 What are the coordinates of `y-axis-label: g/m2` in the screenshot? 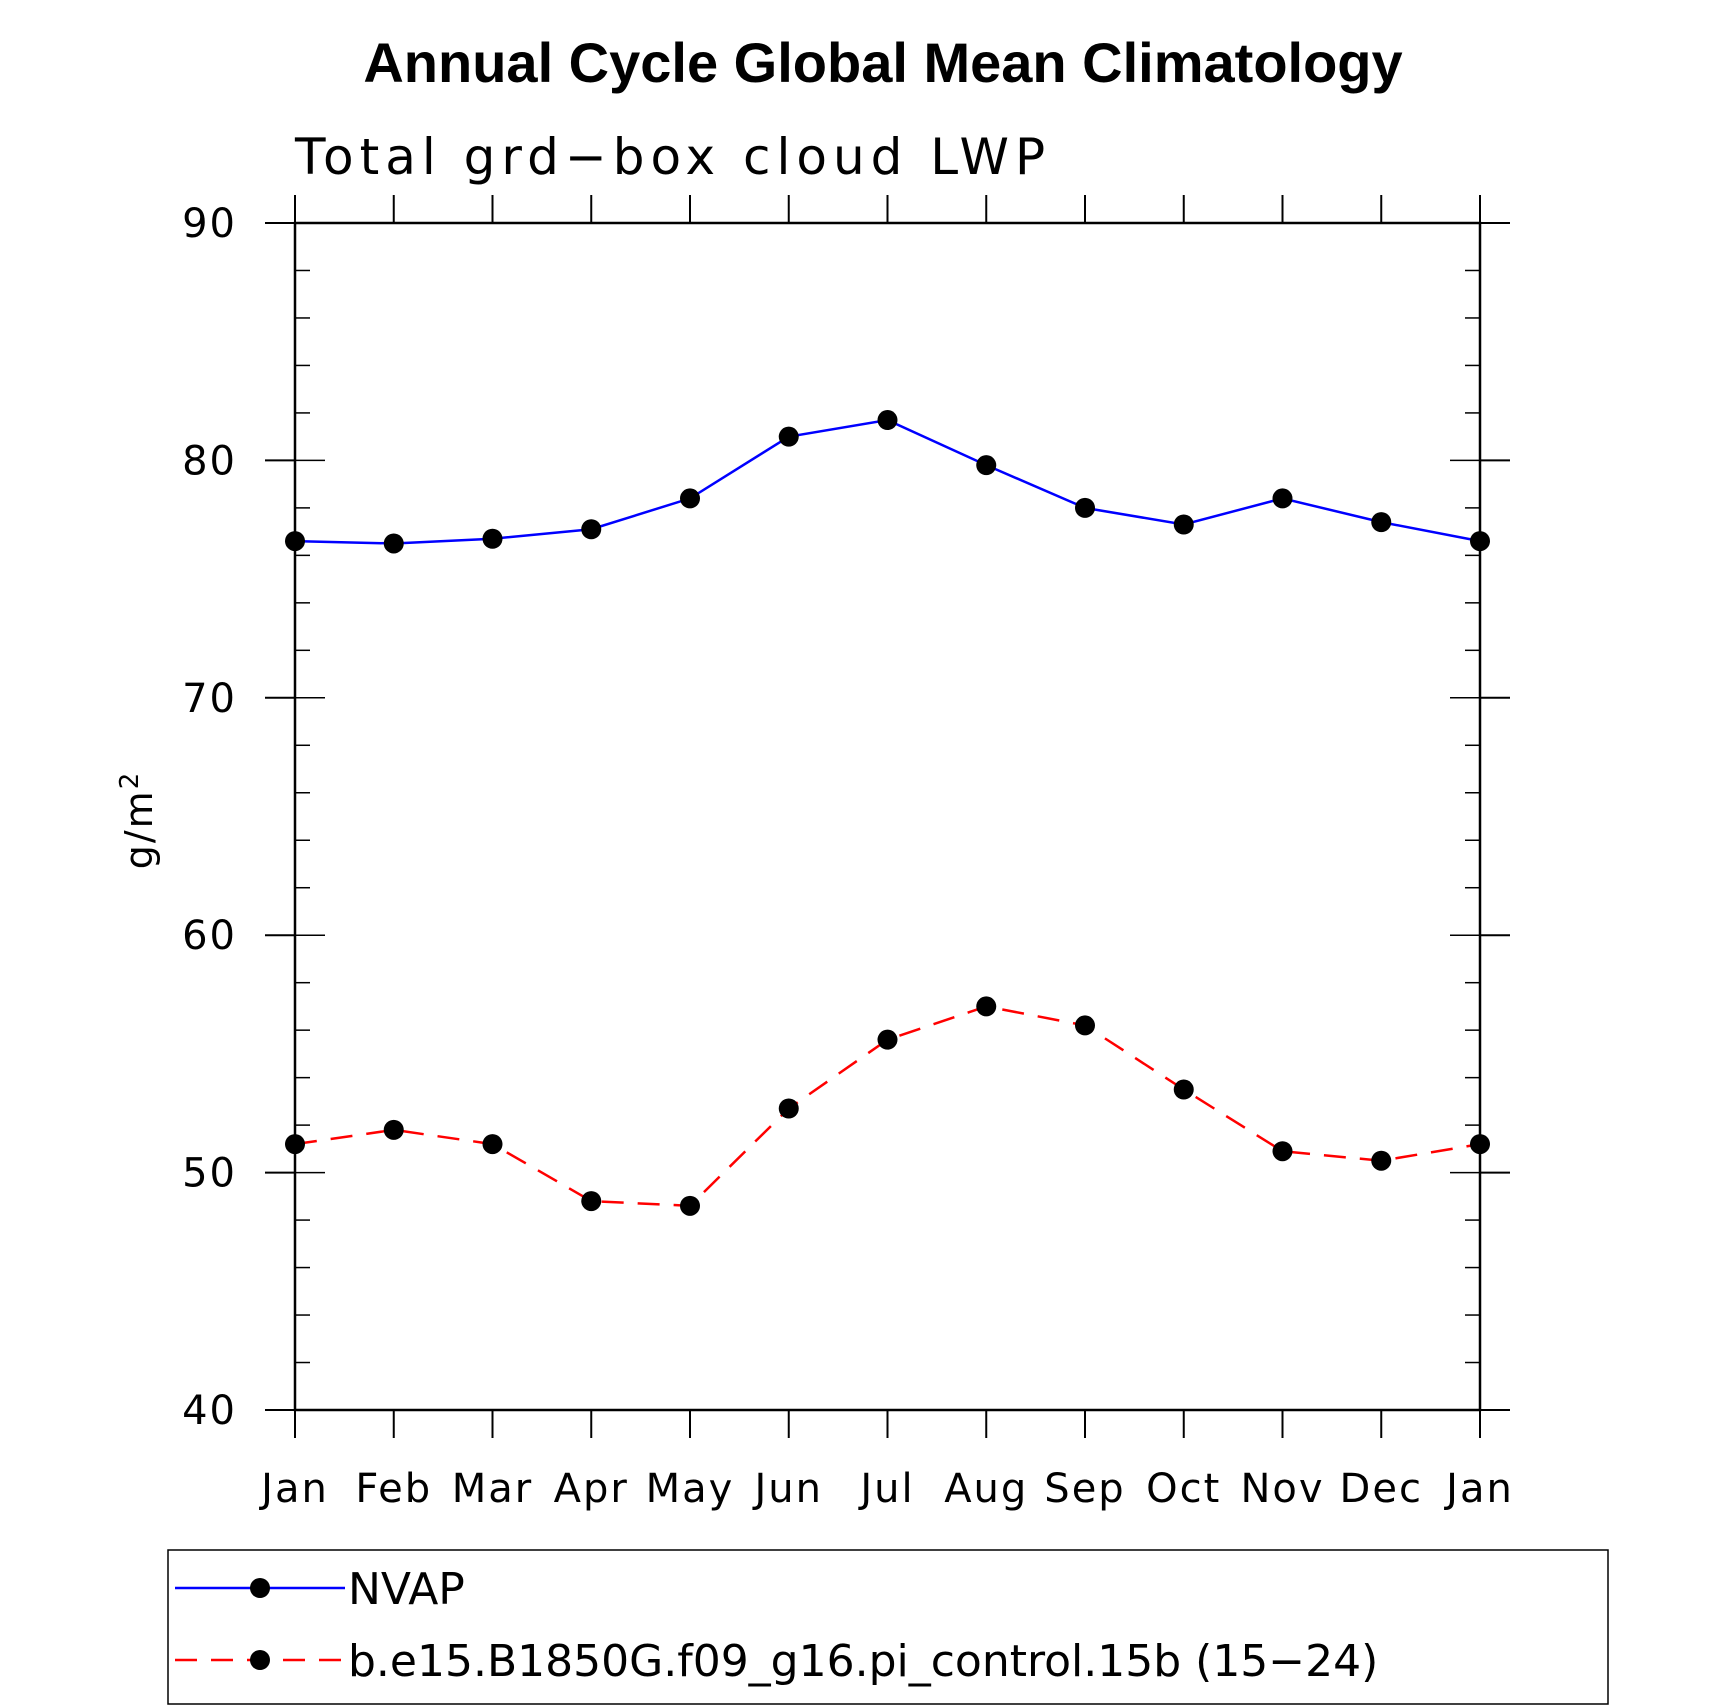 It's located at (138, 820).